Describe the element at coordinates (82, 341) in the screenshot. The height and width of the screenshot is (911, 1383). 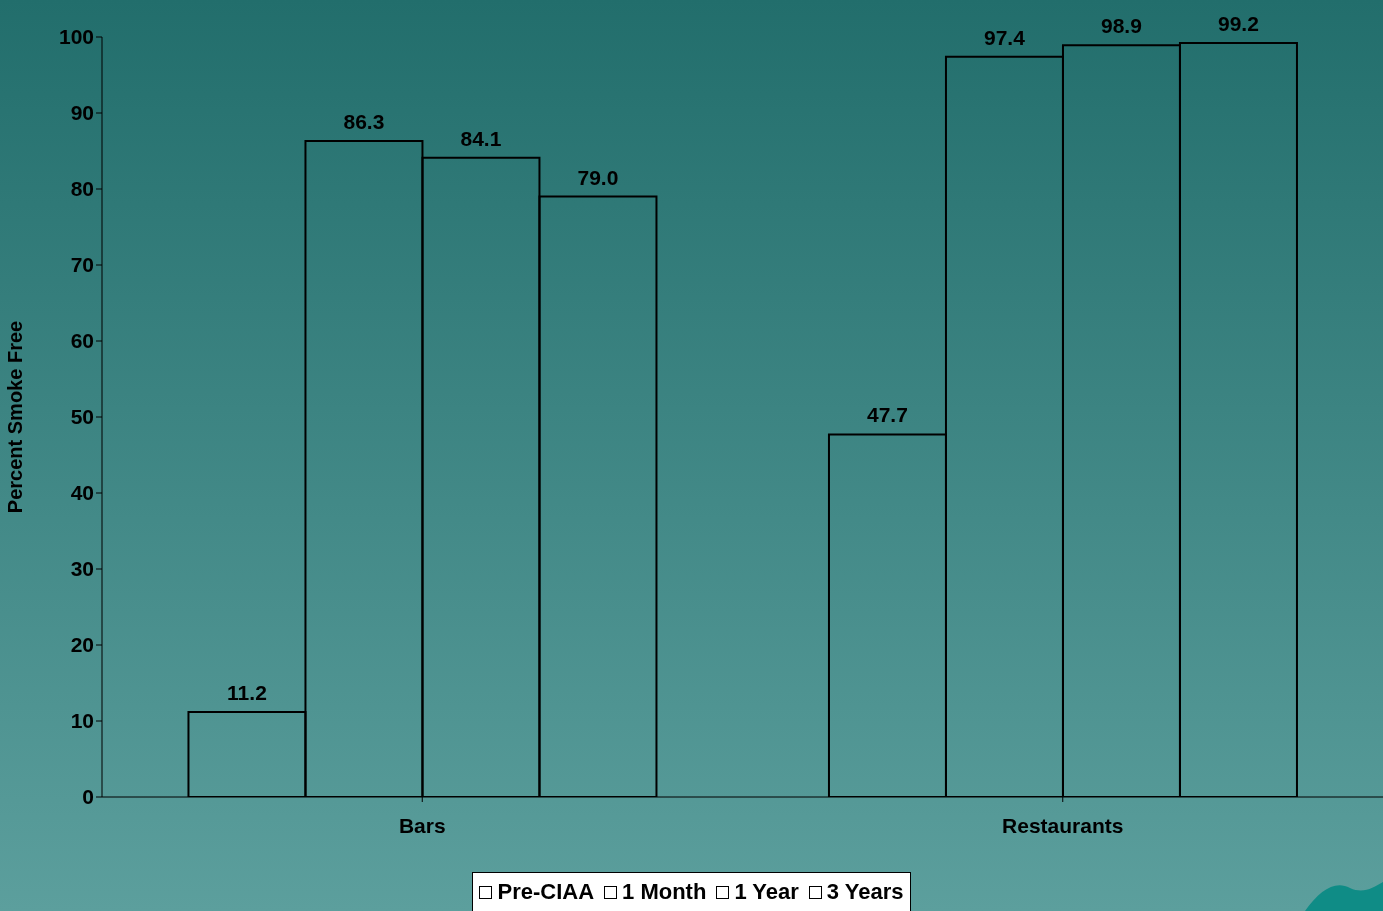
I see `y-tick-label: 60` at that location.